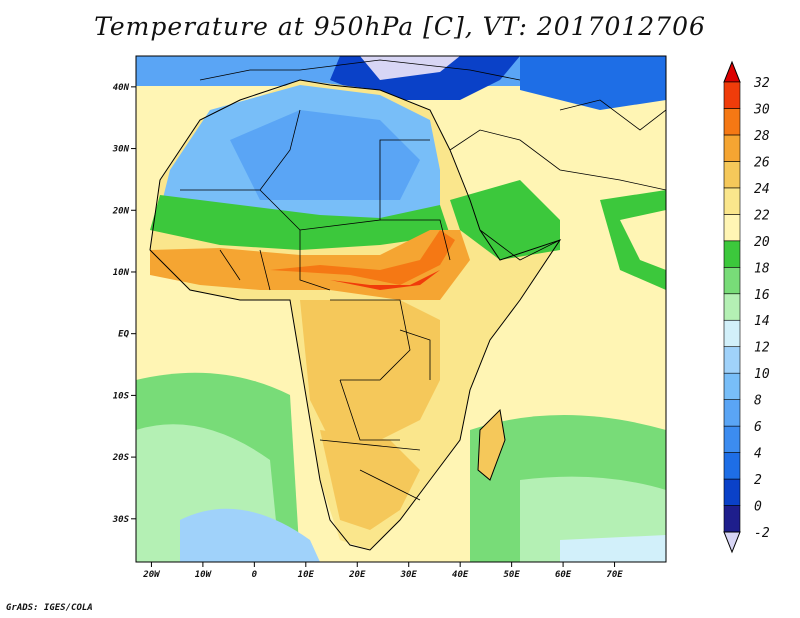 Image resolution: width=800 pixels, height=618 pixels. I want to click on x-tick-label: 40E, so click(460, 575).